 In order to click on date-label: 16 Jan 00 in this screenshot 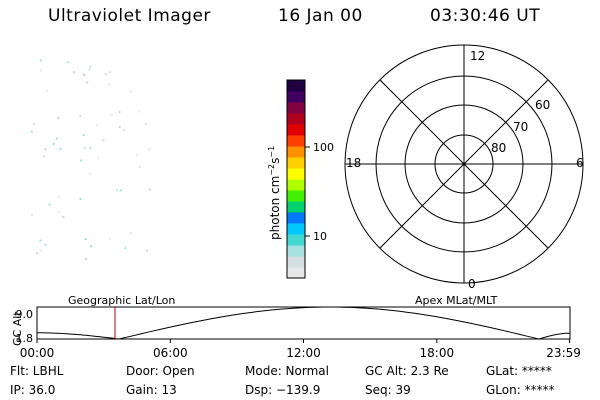, I will do `click(320, 16)`.